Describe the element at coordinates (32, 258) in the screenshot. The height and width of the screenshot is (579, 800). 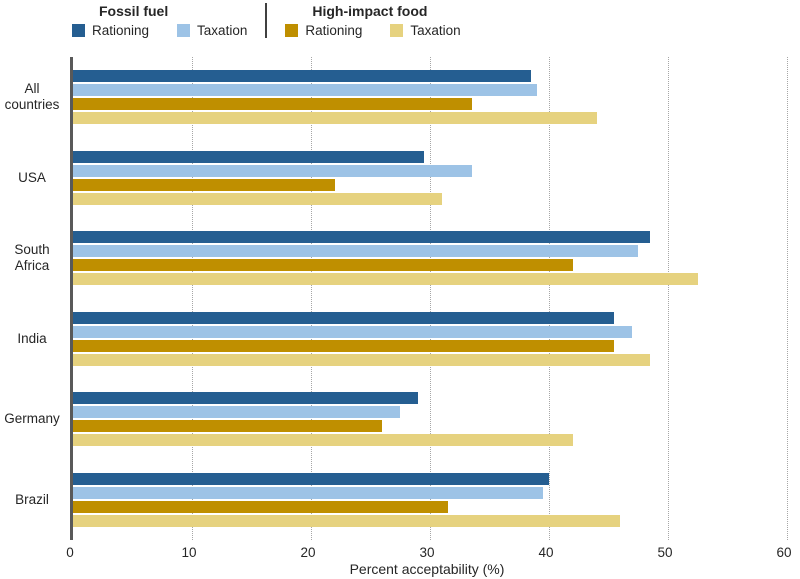
I see `category-label: South Africa` at that location.